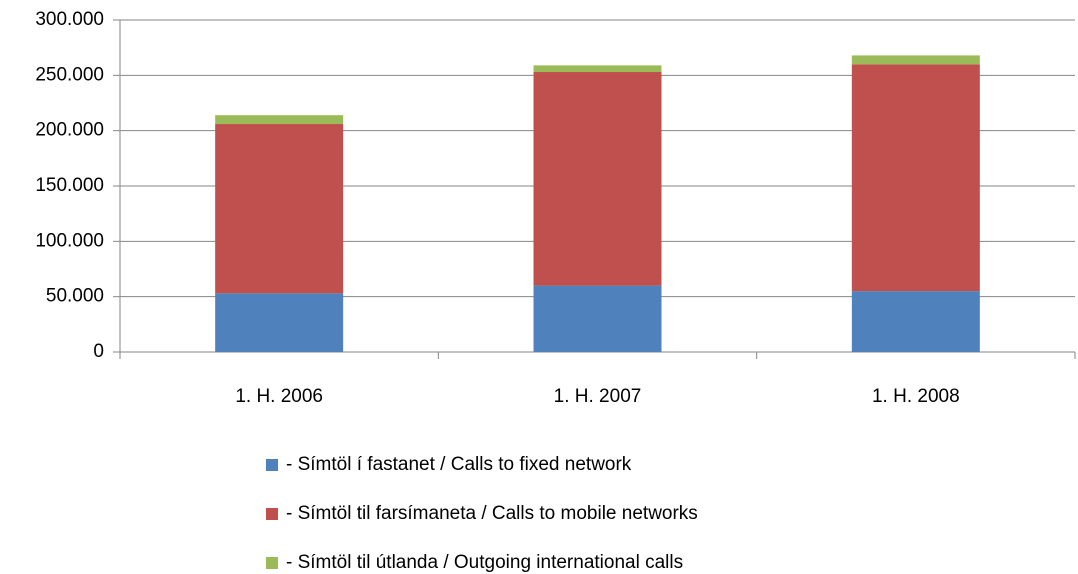 Image resolution: width=1078 pixels, height=574 pixels. Describe the element at coordinates (69, 74) in the screenshot. I see `y-tick-label: 250.000` at that location.